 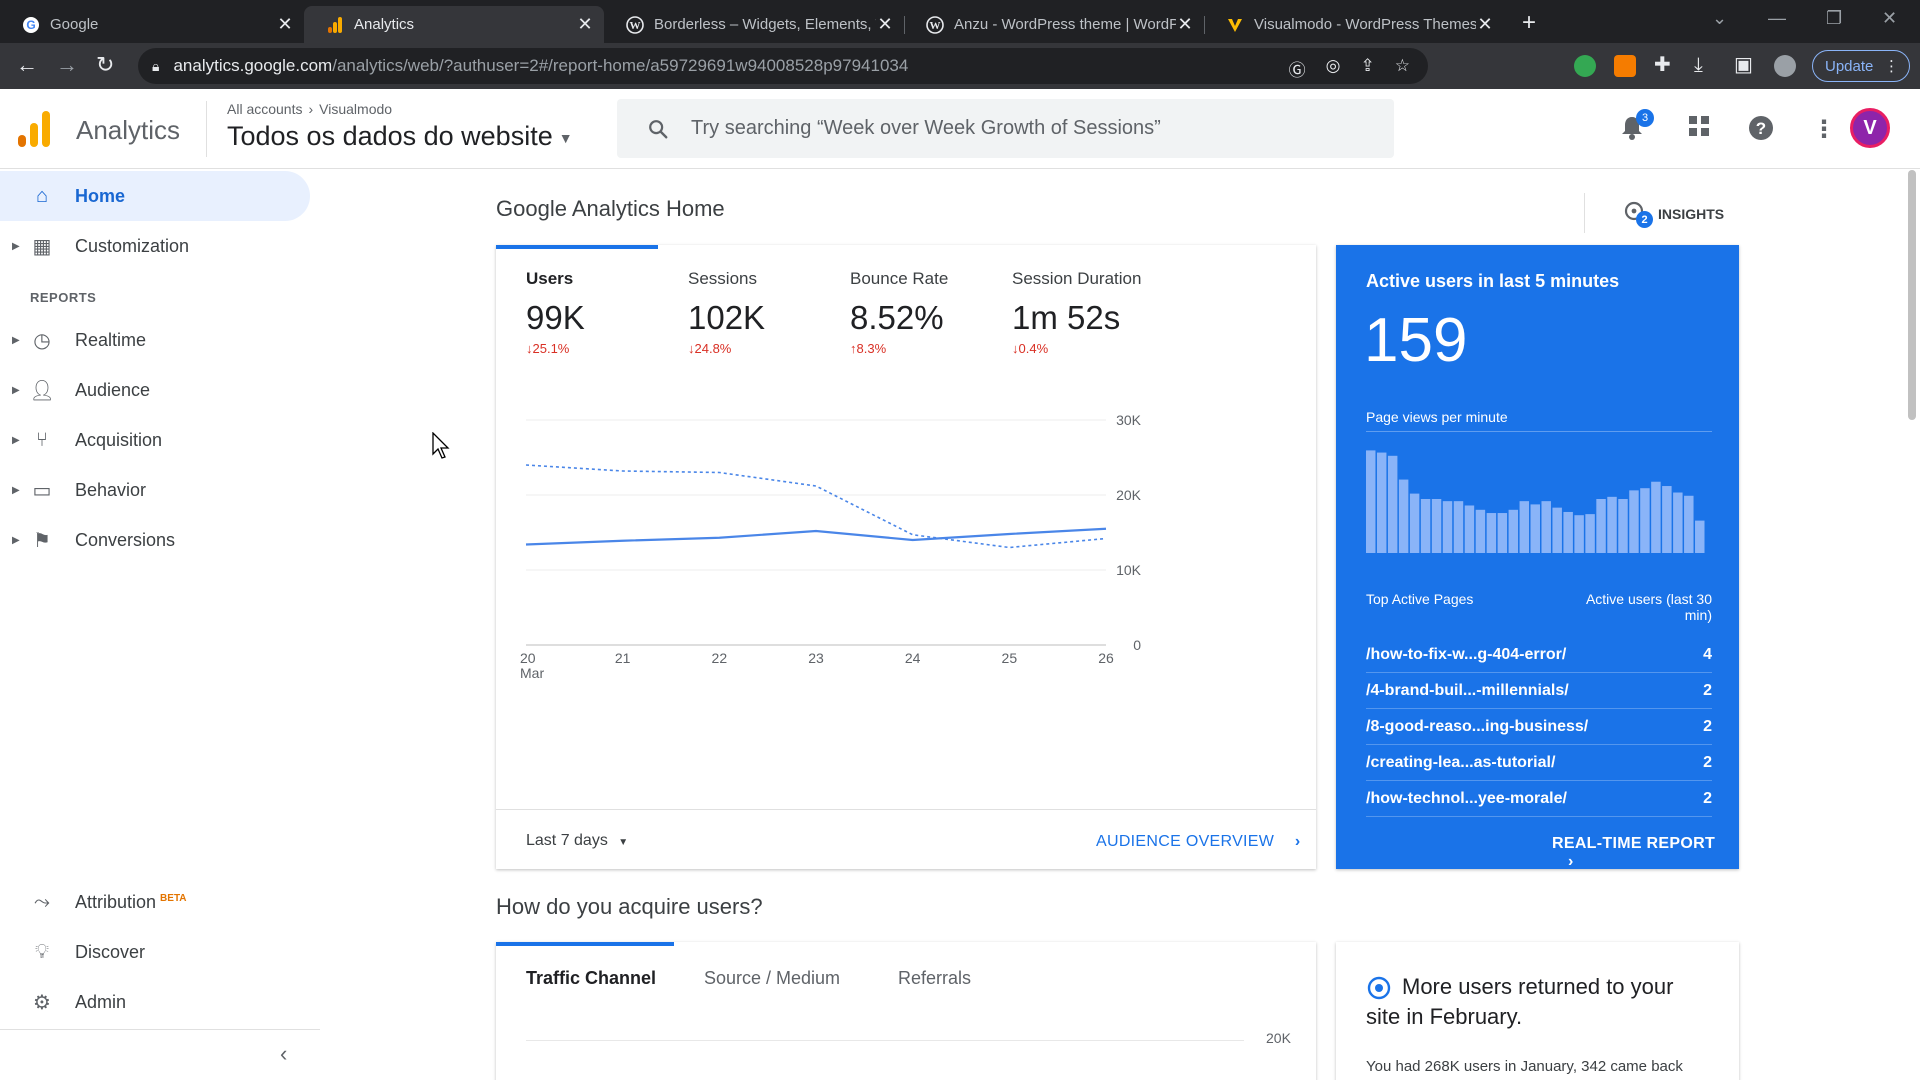 What do you see at coordinates (155, 390) in the screenshot?
I see `sidebar-item-audience: ▶ 👤︎ Audience` at bounding box center [155, 390].